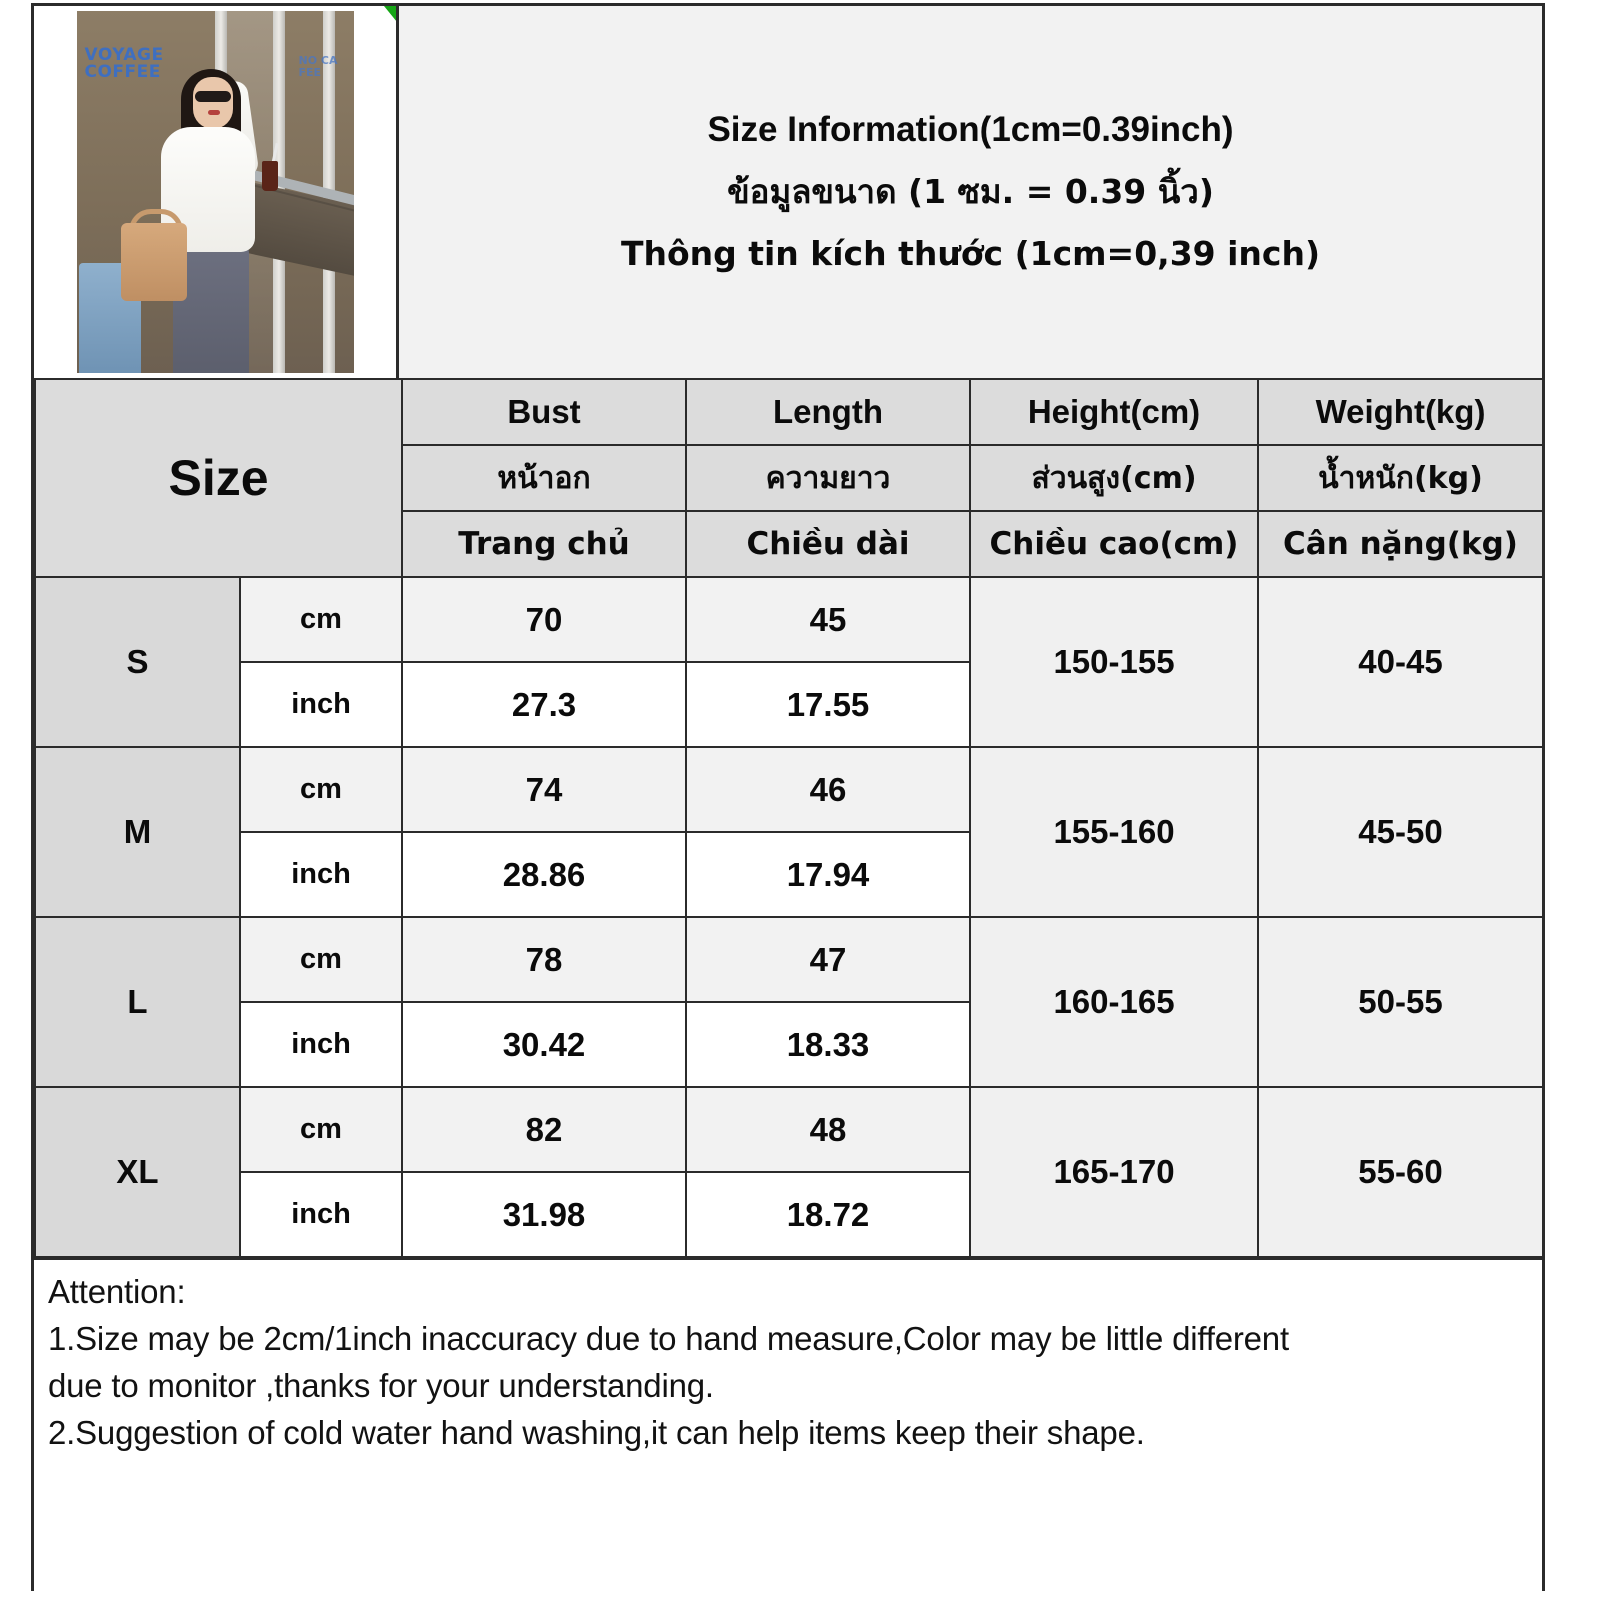 This screenshot has height=1600, width=1600. What do you see at coordinates (544, 704) in the screenshot?
I see `bust-inch-s: 27.3` at bounding box center [544, 704].